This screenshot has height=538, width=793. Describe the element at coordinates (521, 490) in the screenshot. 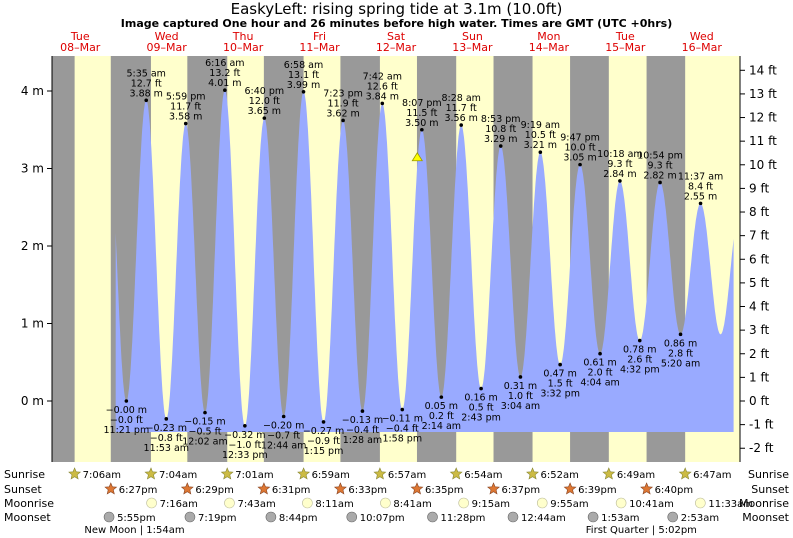

I see `sunset-time: 6:37pm` at that location.